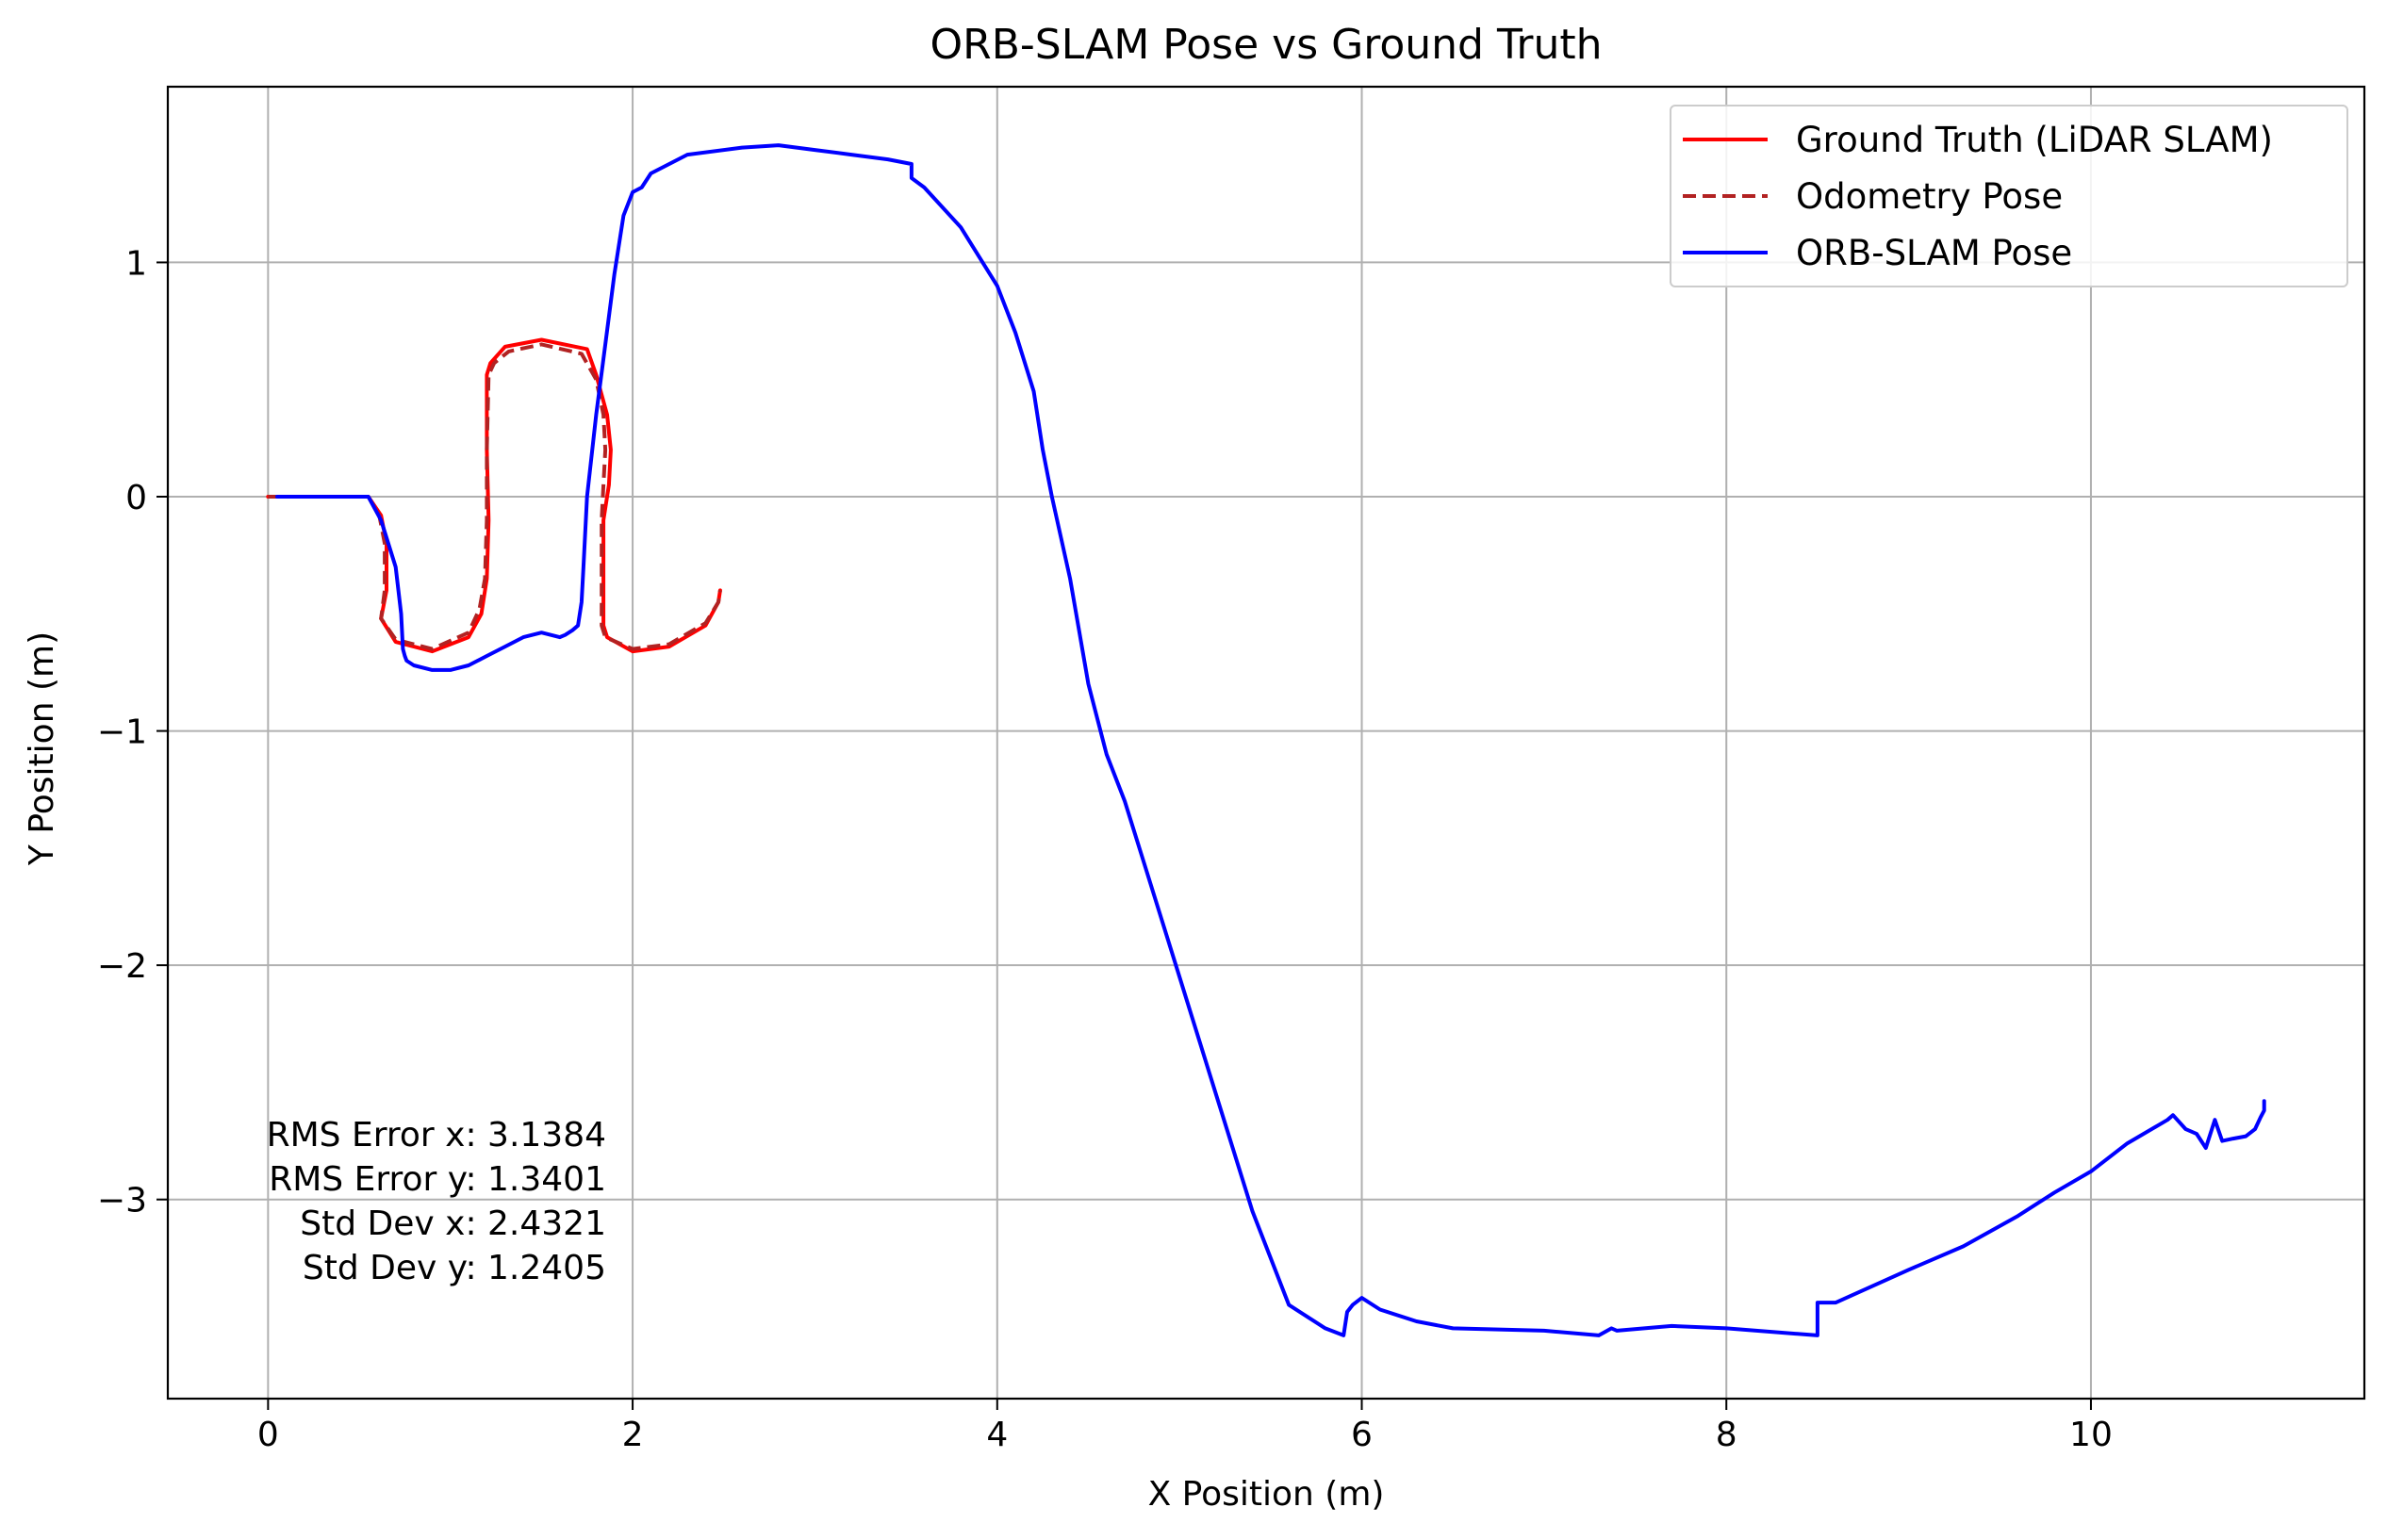  Describe the element at coordinates (268, 1435) in the screenshot. I see `x-tick-label: 0` at that location.